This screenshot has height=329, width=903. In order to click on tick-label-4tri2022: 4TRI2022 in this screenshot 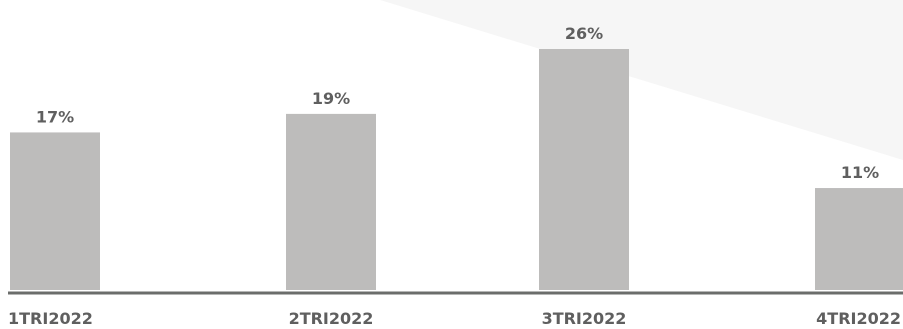, I will do `click(858, 318)`.